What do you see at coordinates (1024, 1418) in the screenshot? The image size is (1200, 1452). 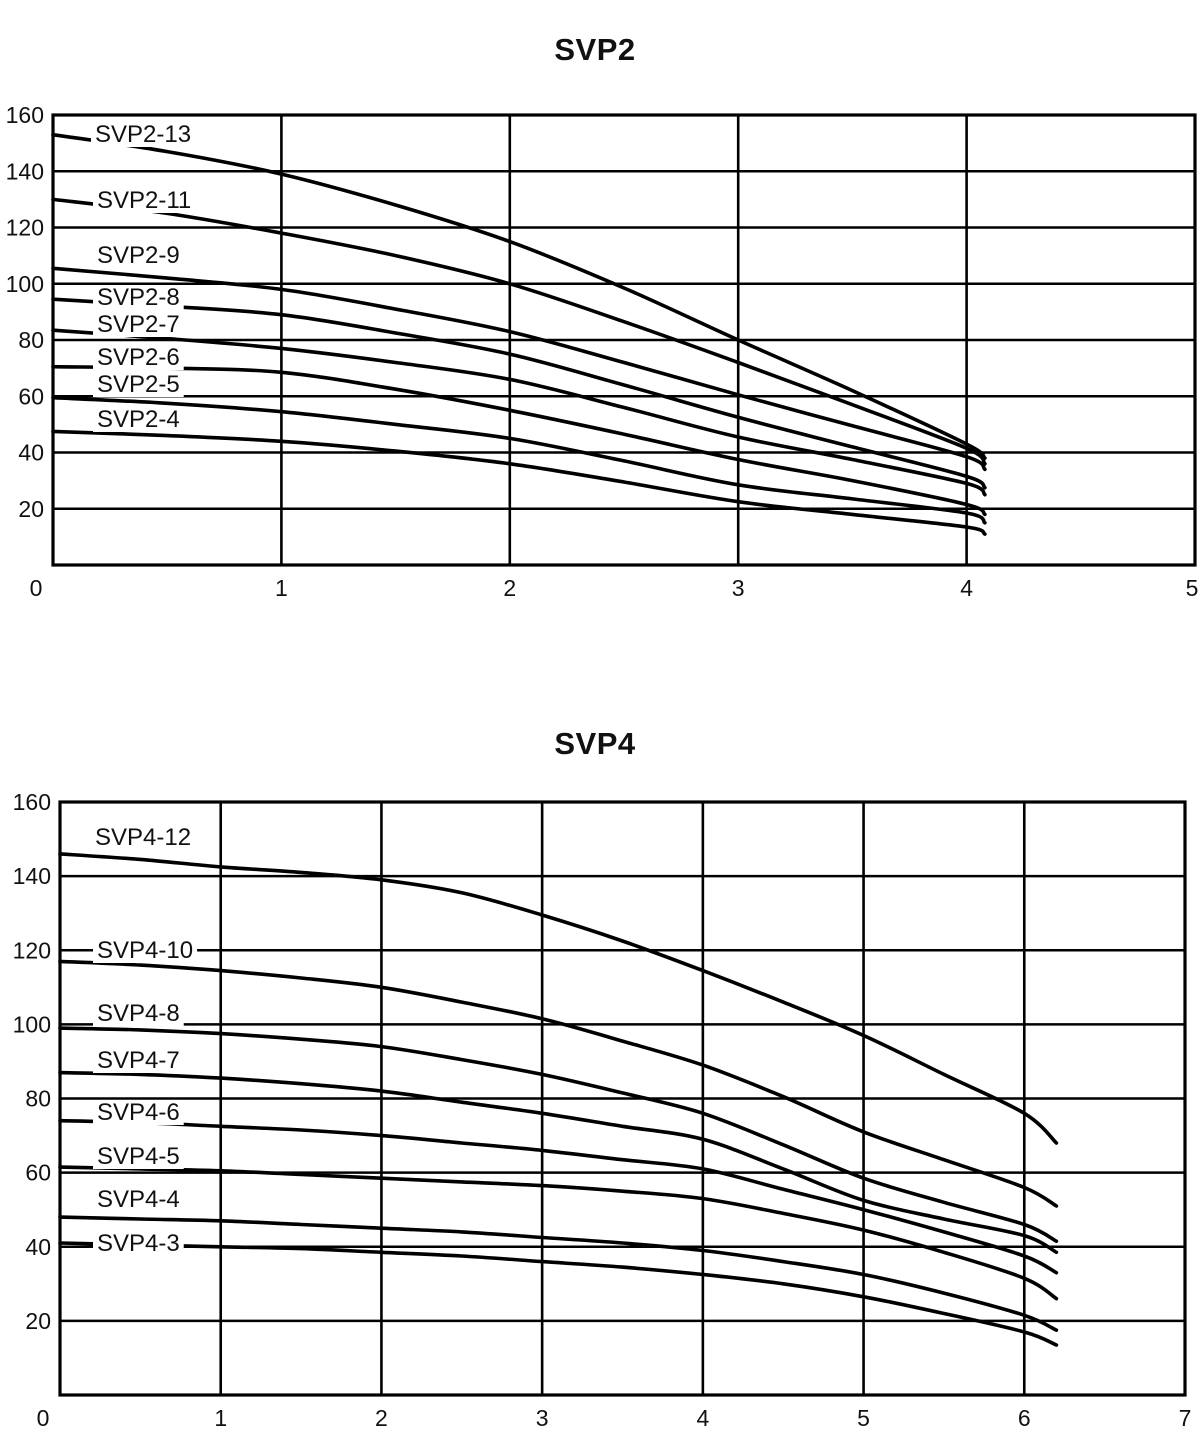 I see `x-tick-label-6: 6` at bounding box center [1024, 1418].